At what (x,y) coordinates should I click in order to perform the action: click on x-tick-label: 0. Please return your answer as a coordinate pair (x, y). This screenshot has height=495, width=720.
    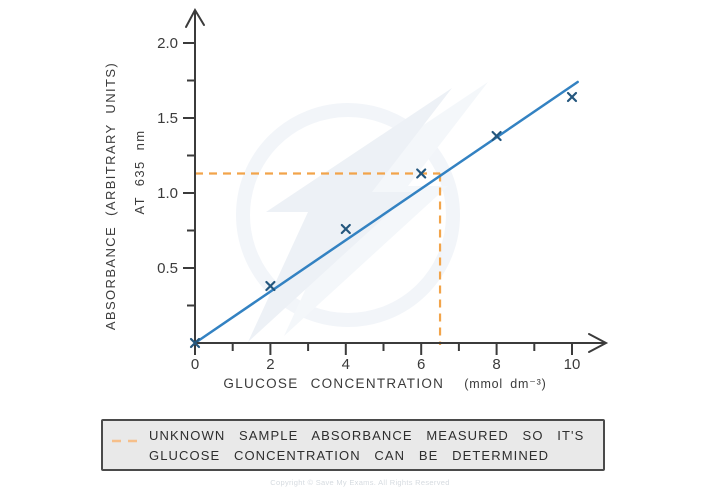
    Looking at the image, I should click on (195, 364).